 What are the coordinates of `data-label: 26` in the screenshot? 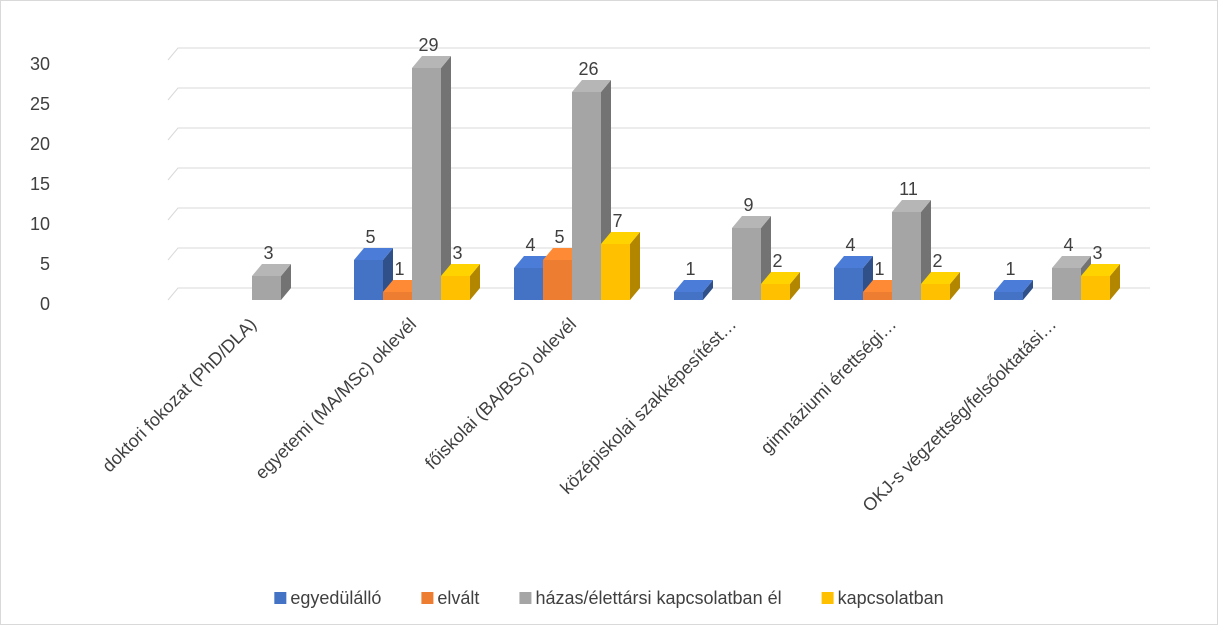 It's located at (588, 69).